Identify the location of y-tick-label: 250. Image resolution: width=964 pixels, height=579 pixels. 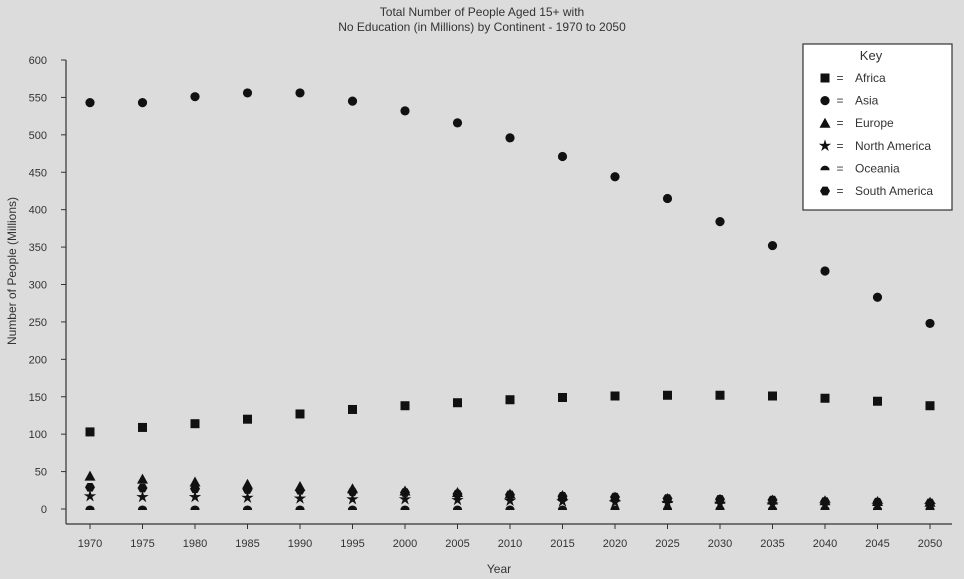
(38, 323).